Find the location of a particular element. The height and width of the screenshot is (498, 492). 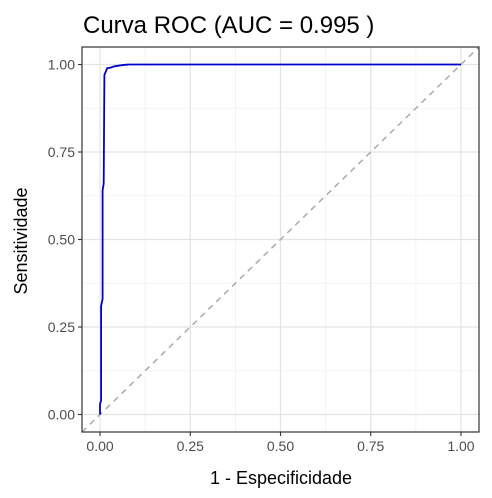

y-tick-label-0: 0.00 is located at coordinates (61, 415).